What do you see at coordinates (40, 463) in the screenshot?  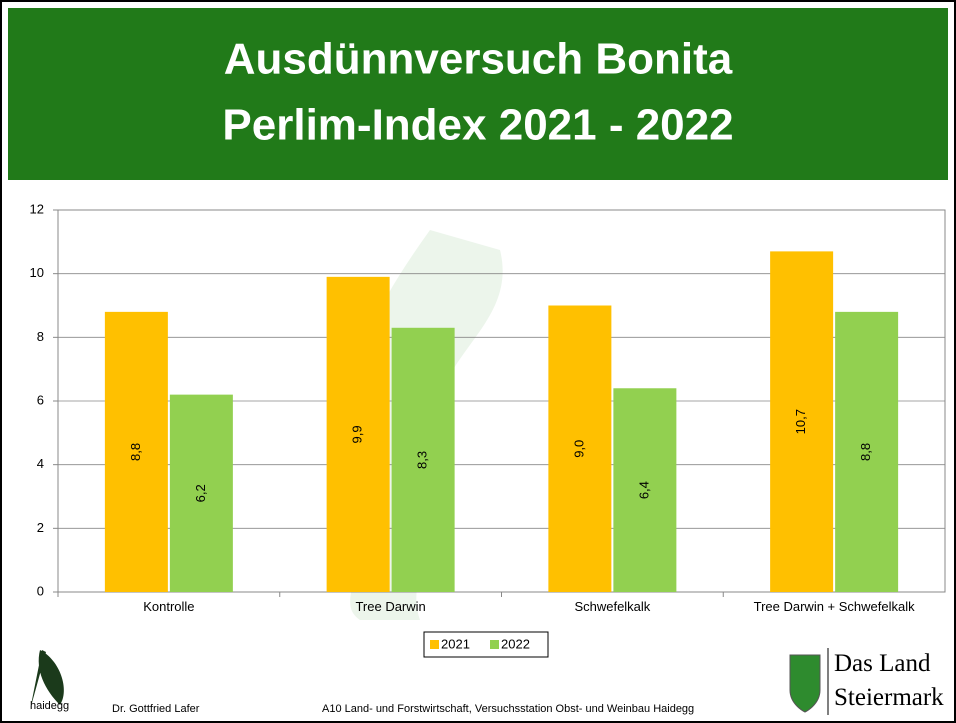 I see `y-tick-label: 4` at bounding box center [40, 463].